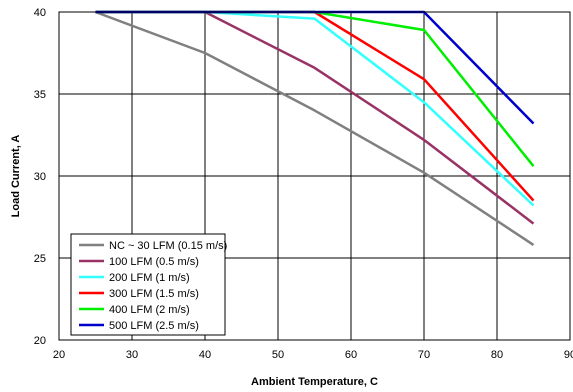 The width and height of the screenshot is (573, 392). Describe the element at coordinates (351, 355) in the screenshot. I see `x-tick-label: 60` at that location.